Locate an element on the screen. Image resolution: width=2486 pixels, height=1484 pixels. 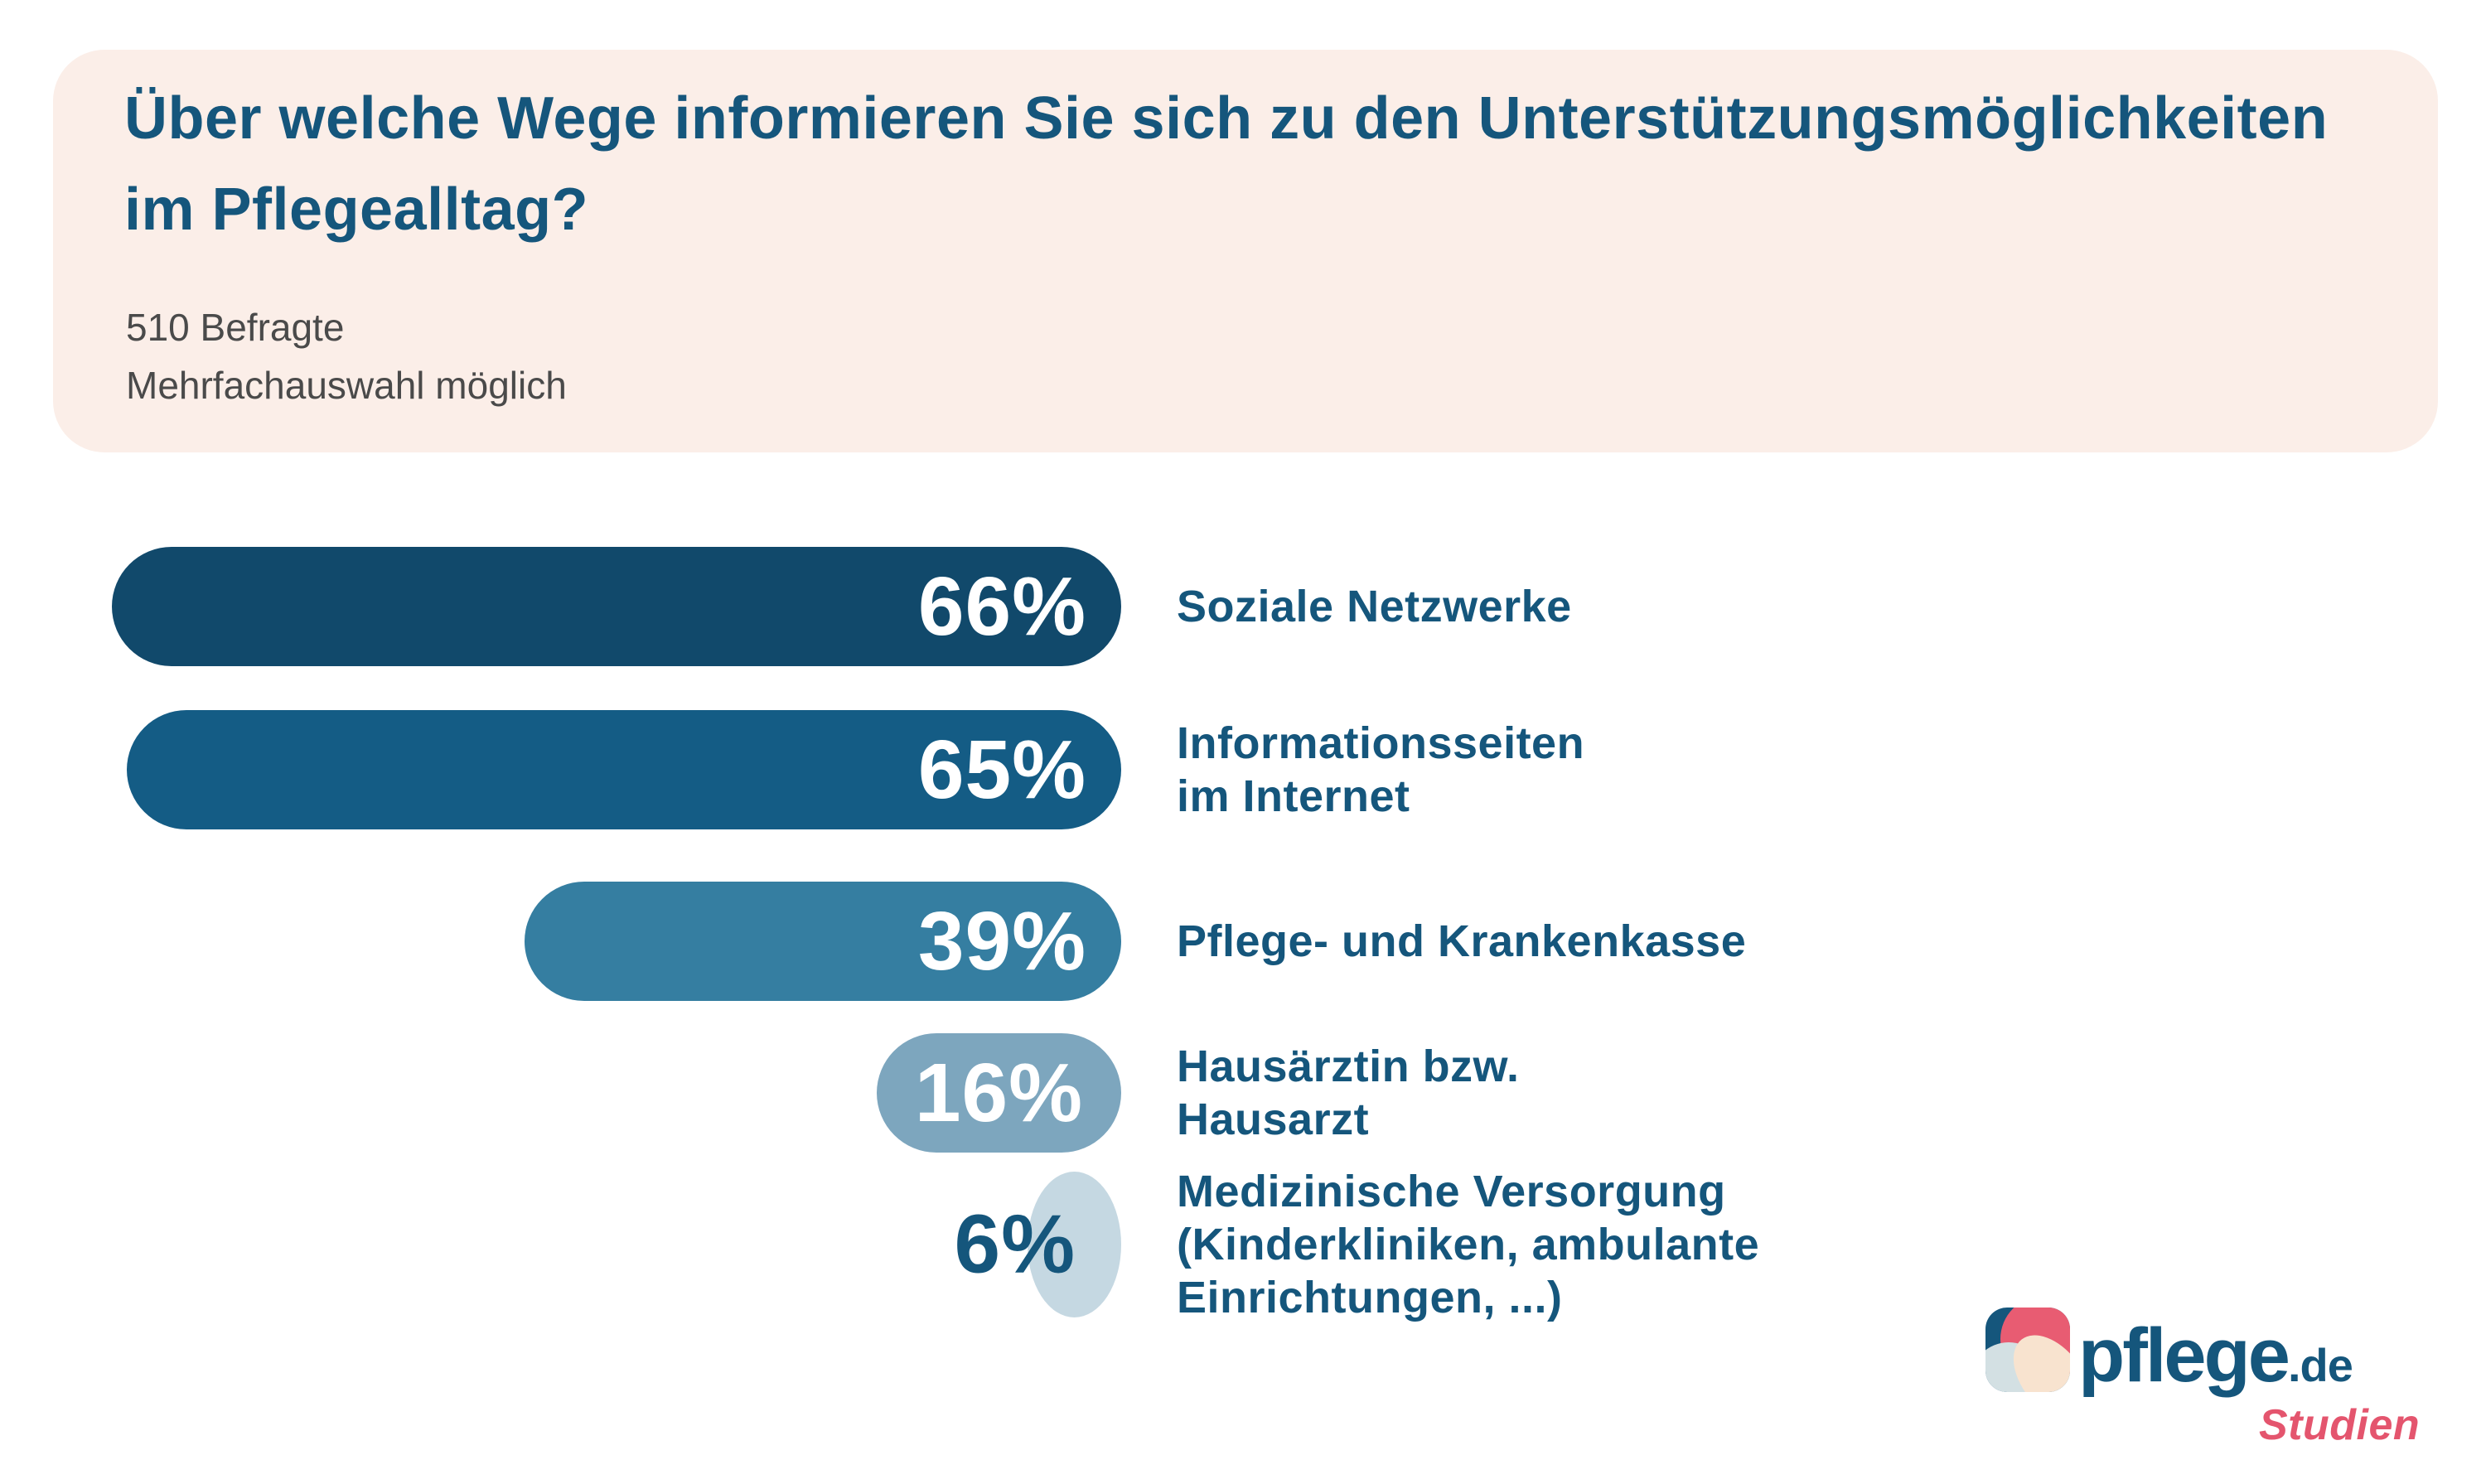
logo-wordmark: pflege.de is located at coordinates (2215, 1355).